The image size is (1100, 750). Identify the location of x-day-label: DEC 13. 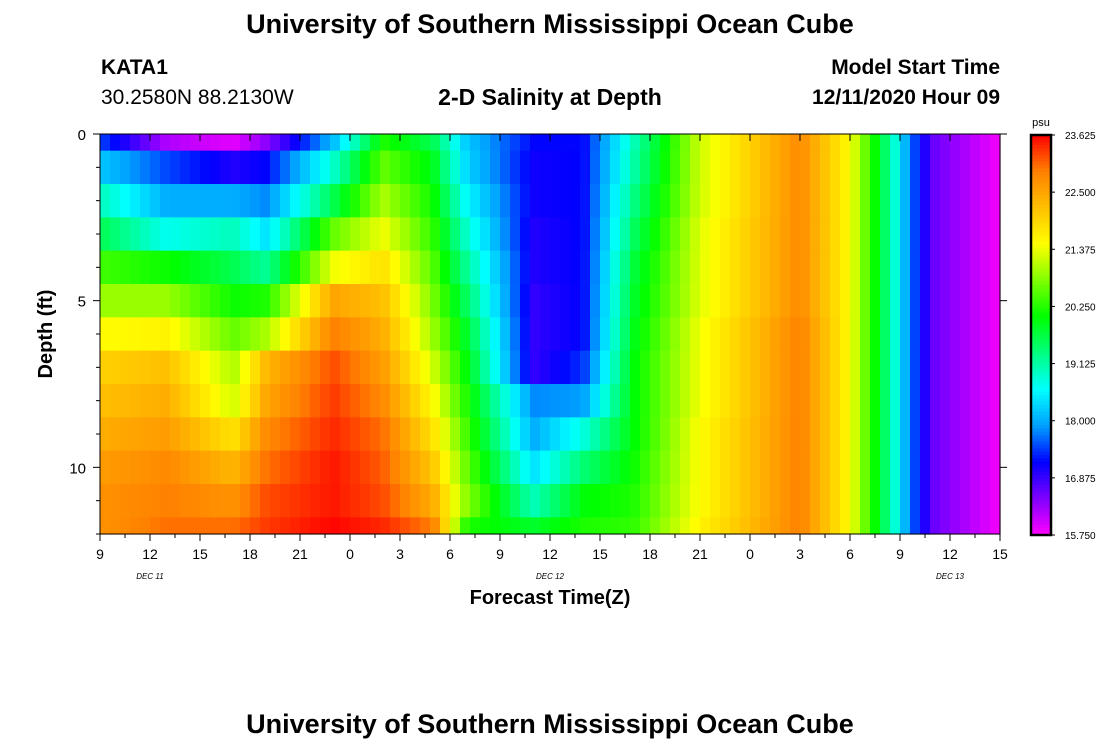
(950, 576).